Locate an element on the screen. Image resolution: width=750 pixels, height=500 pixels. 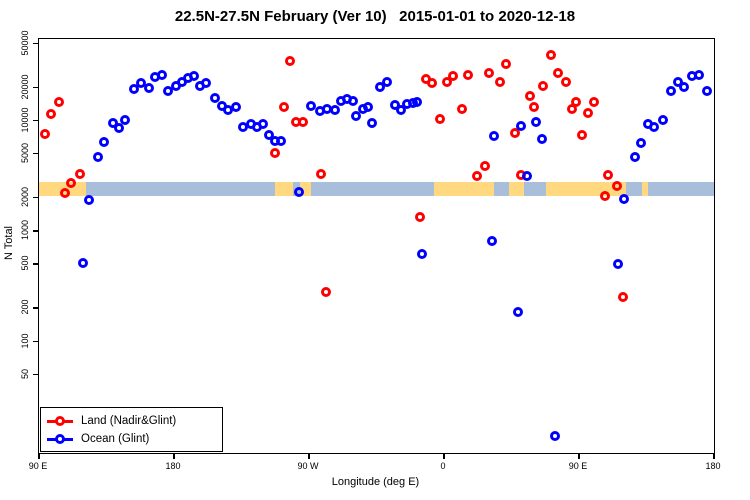
x-tick-label: 90 E is located at coordinates (578, 466).